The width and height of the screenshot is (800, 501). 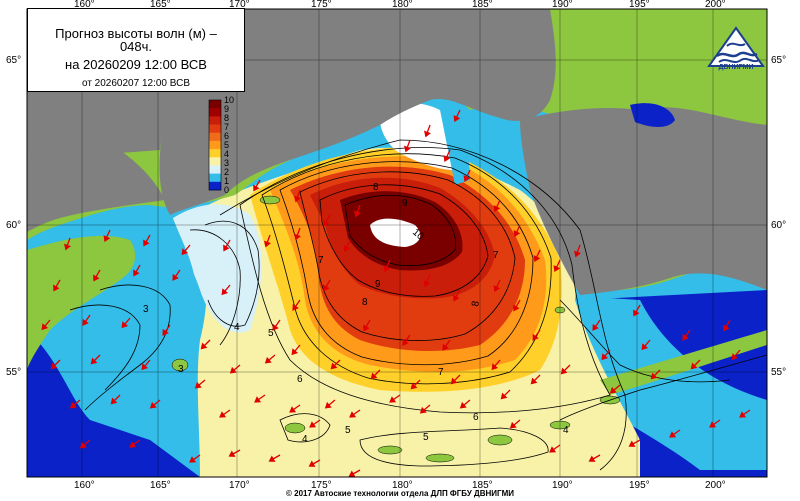 What do you see at coordinates (348, 430) in the screenshot?
I see `contour-label-5b: 5` at bounding box center [348, 430].